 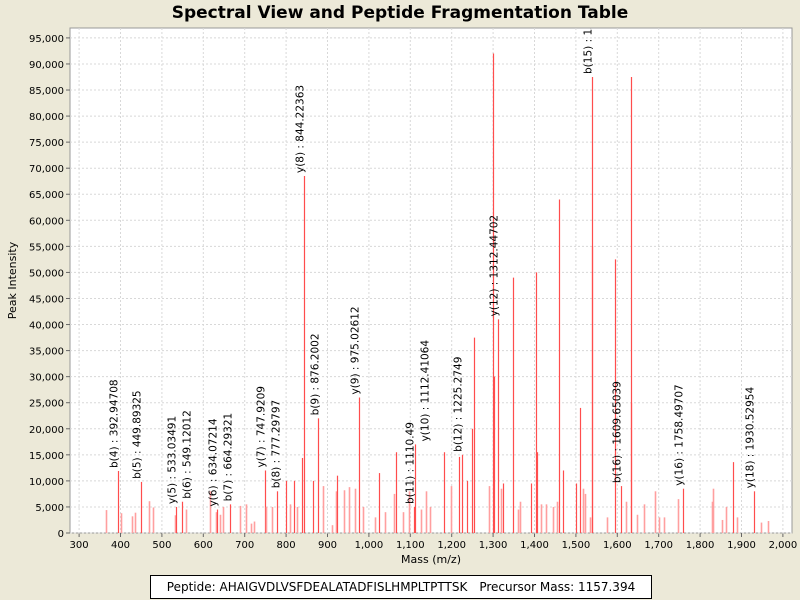 What do you see at coordinates (751, 438) in the screenshot?
I see `peak-label: y(18) : 1930.52954` at bounding box center [751, 438].